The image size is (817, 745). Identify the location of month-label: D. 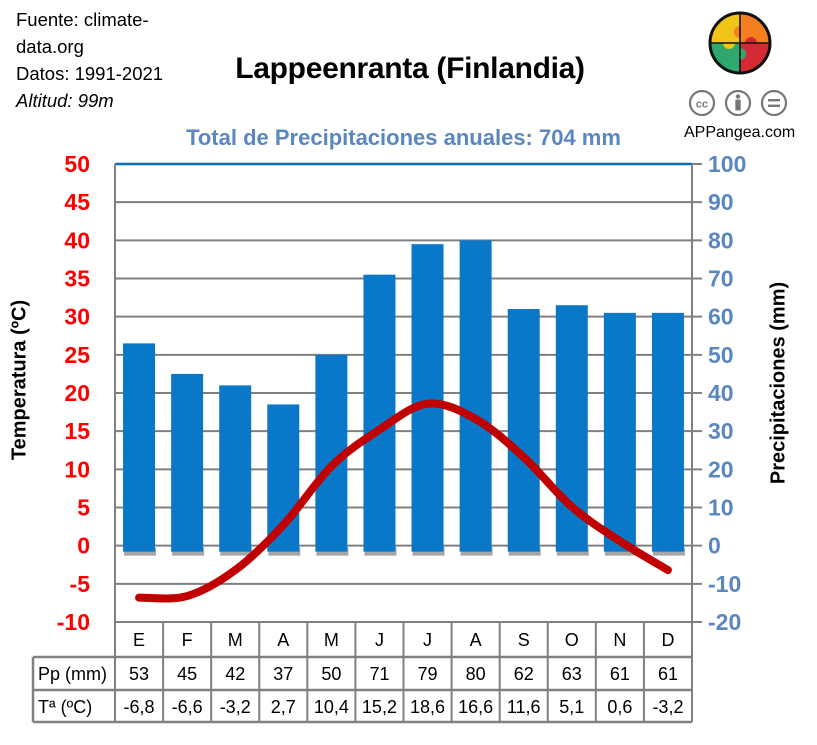
(667, 640).